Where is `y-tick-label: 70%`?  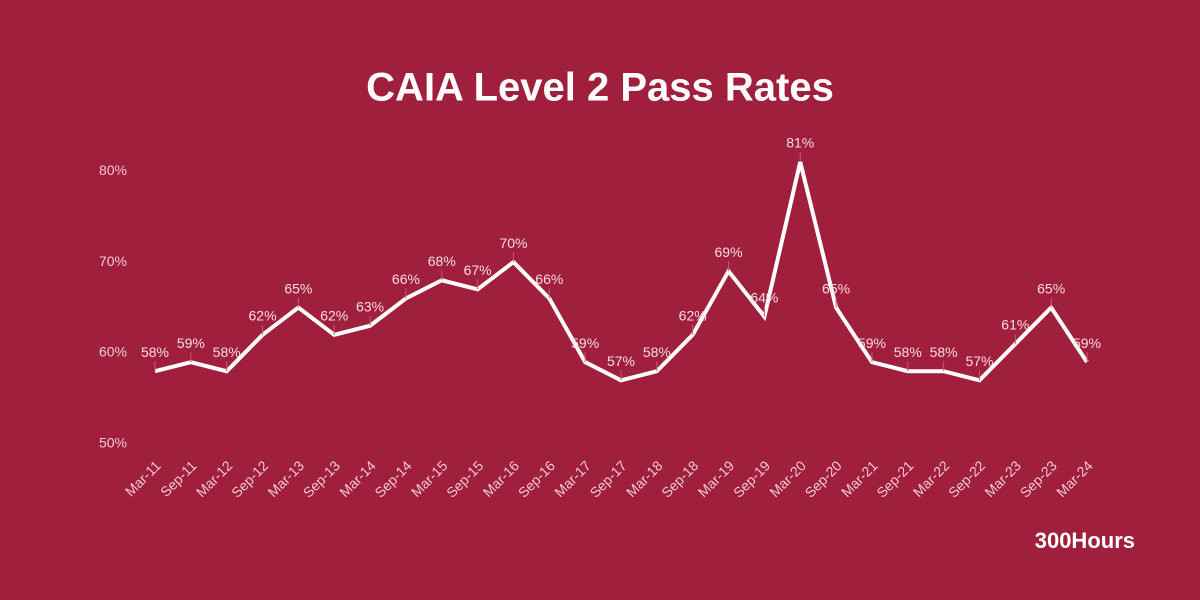
y-tick-label: 70% is located at coordinates (113, 261).